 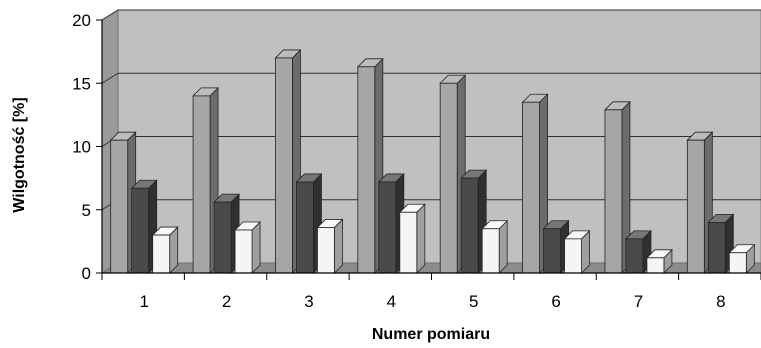 I want to click on y-tick-labels: 0 5 10 15 20, so click(x=81, y=147).